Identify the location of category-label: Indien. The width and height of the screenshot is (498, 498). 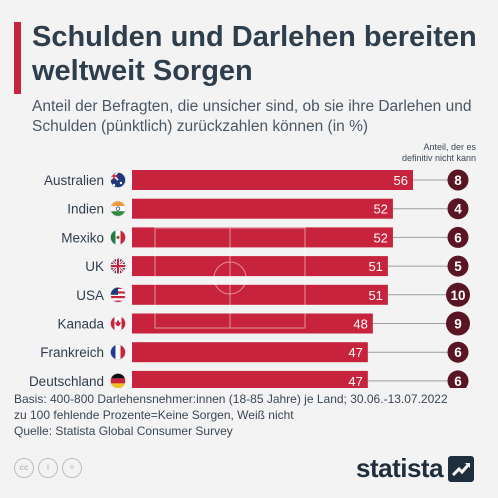
(85, 209).